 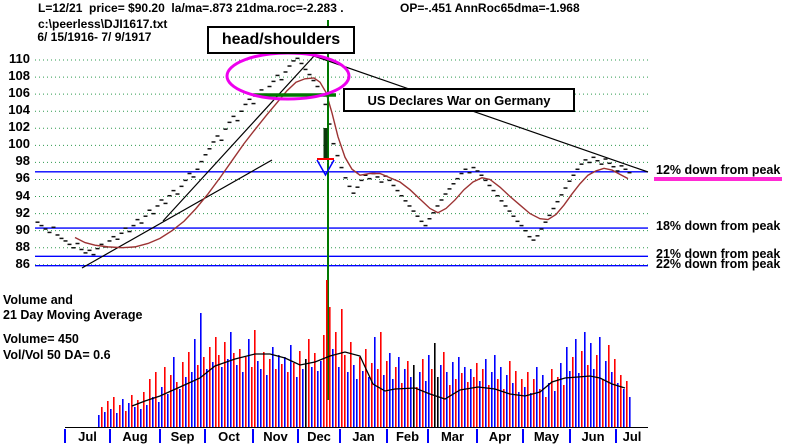 What do you see at coordinates (718, 254) in the screenshot?
I see `threshold-label: 21% down from peak` at bounding box center [718, 254].